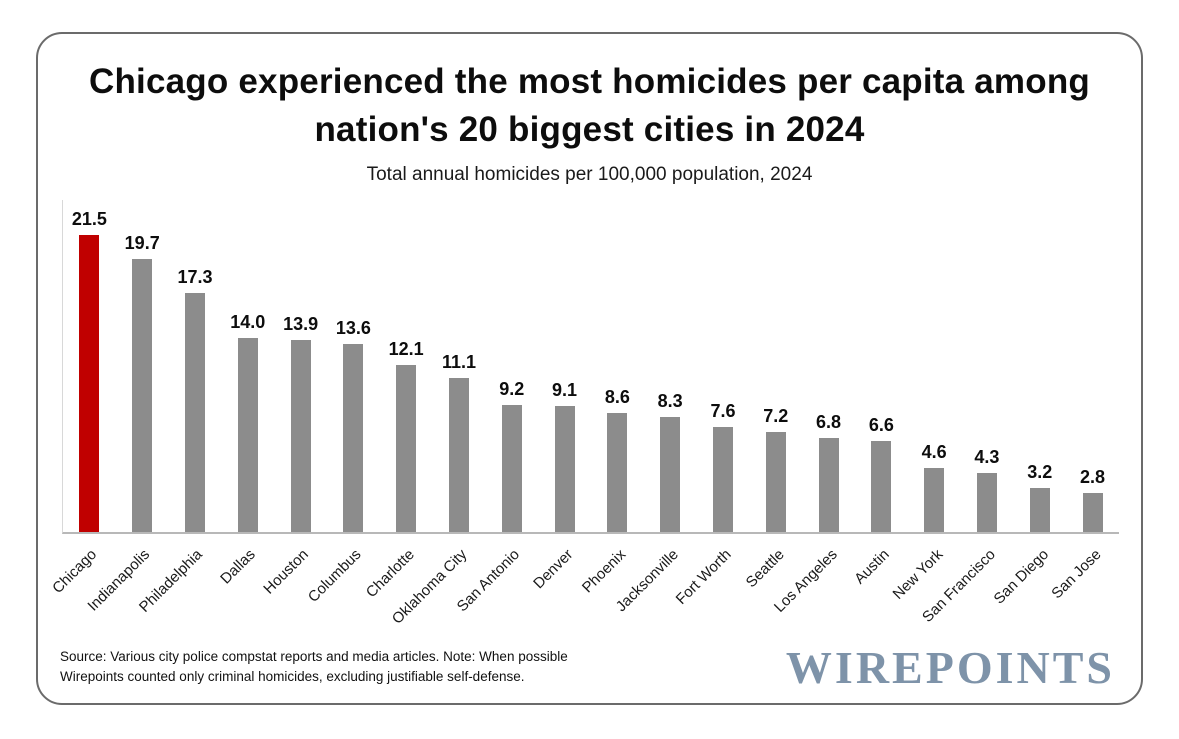  Describe the element at coordinates (617, 397) in the screenshot. I see `value-label: 8.6` at that location.